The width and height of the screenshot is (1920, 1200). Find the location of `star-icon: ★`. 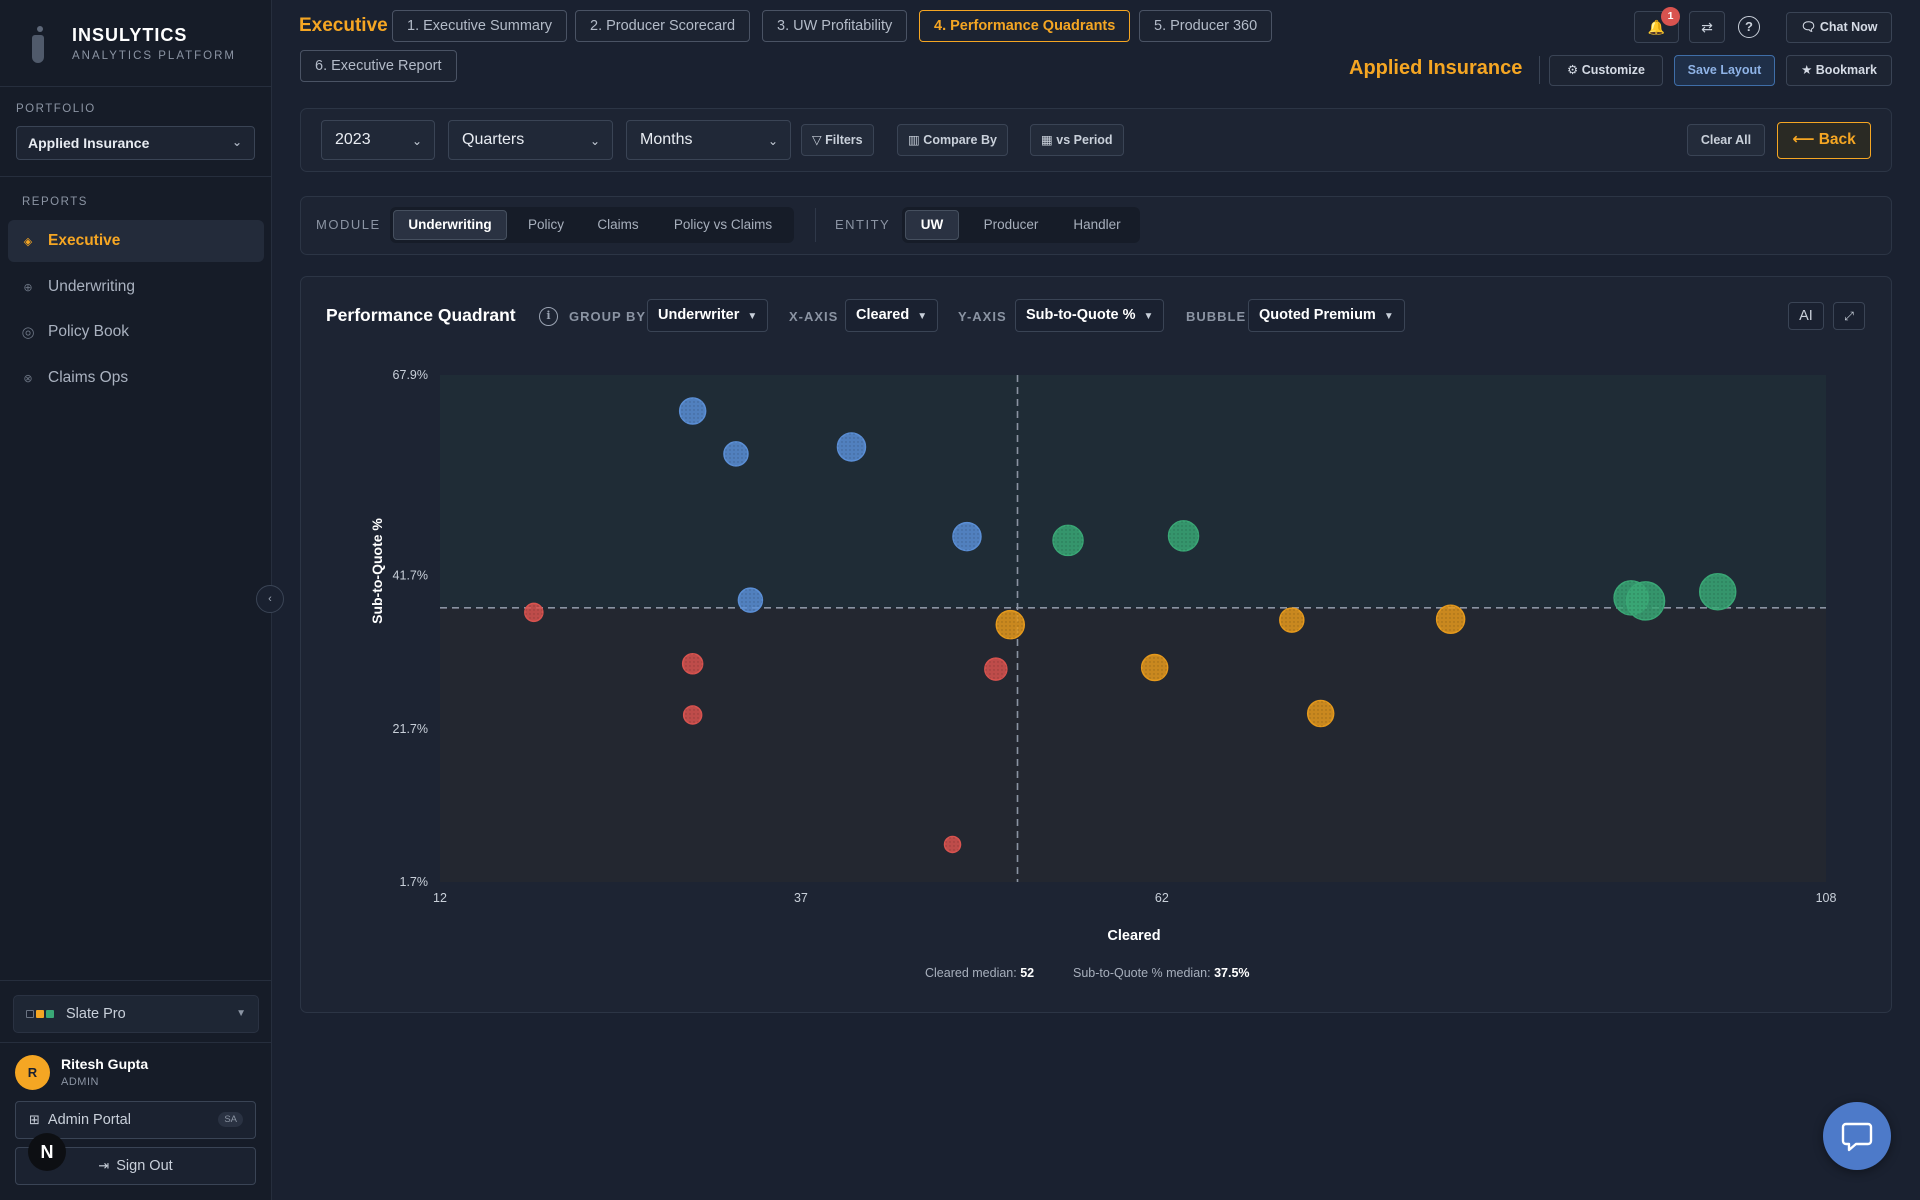

star-icon: ★ is located at coordinates (1807, 70).